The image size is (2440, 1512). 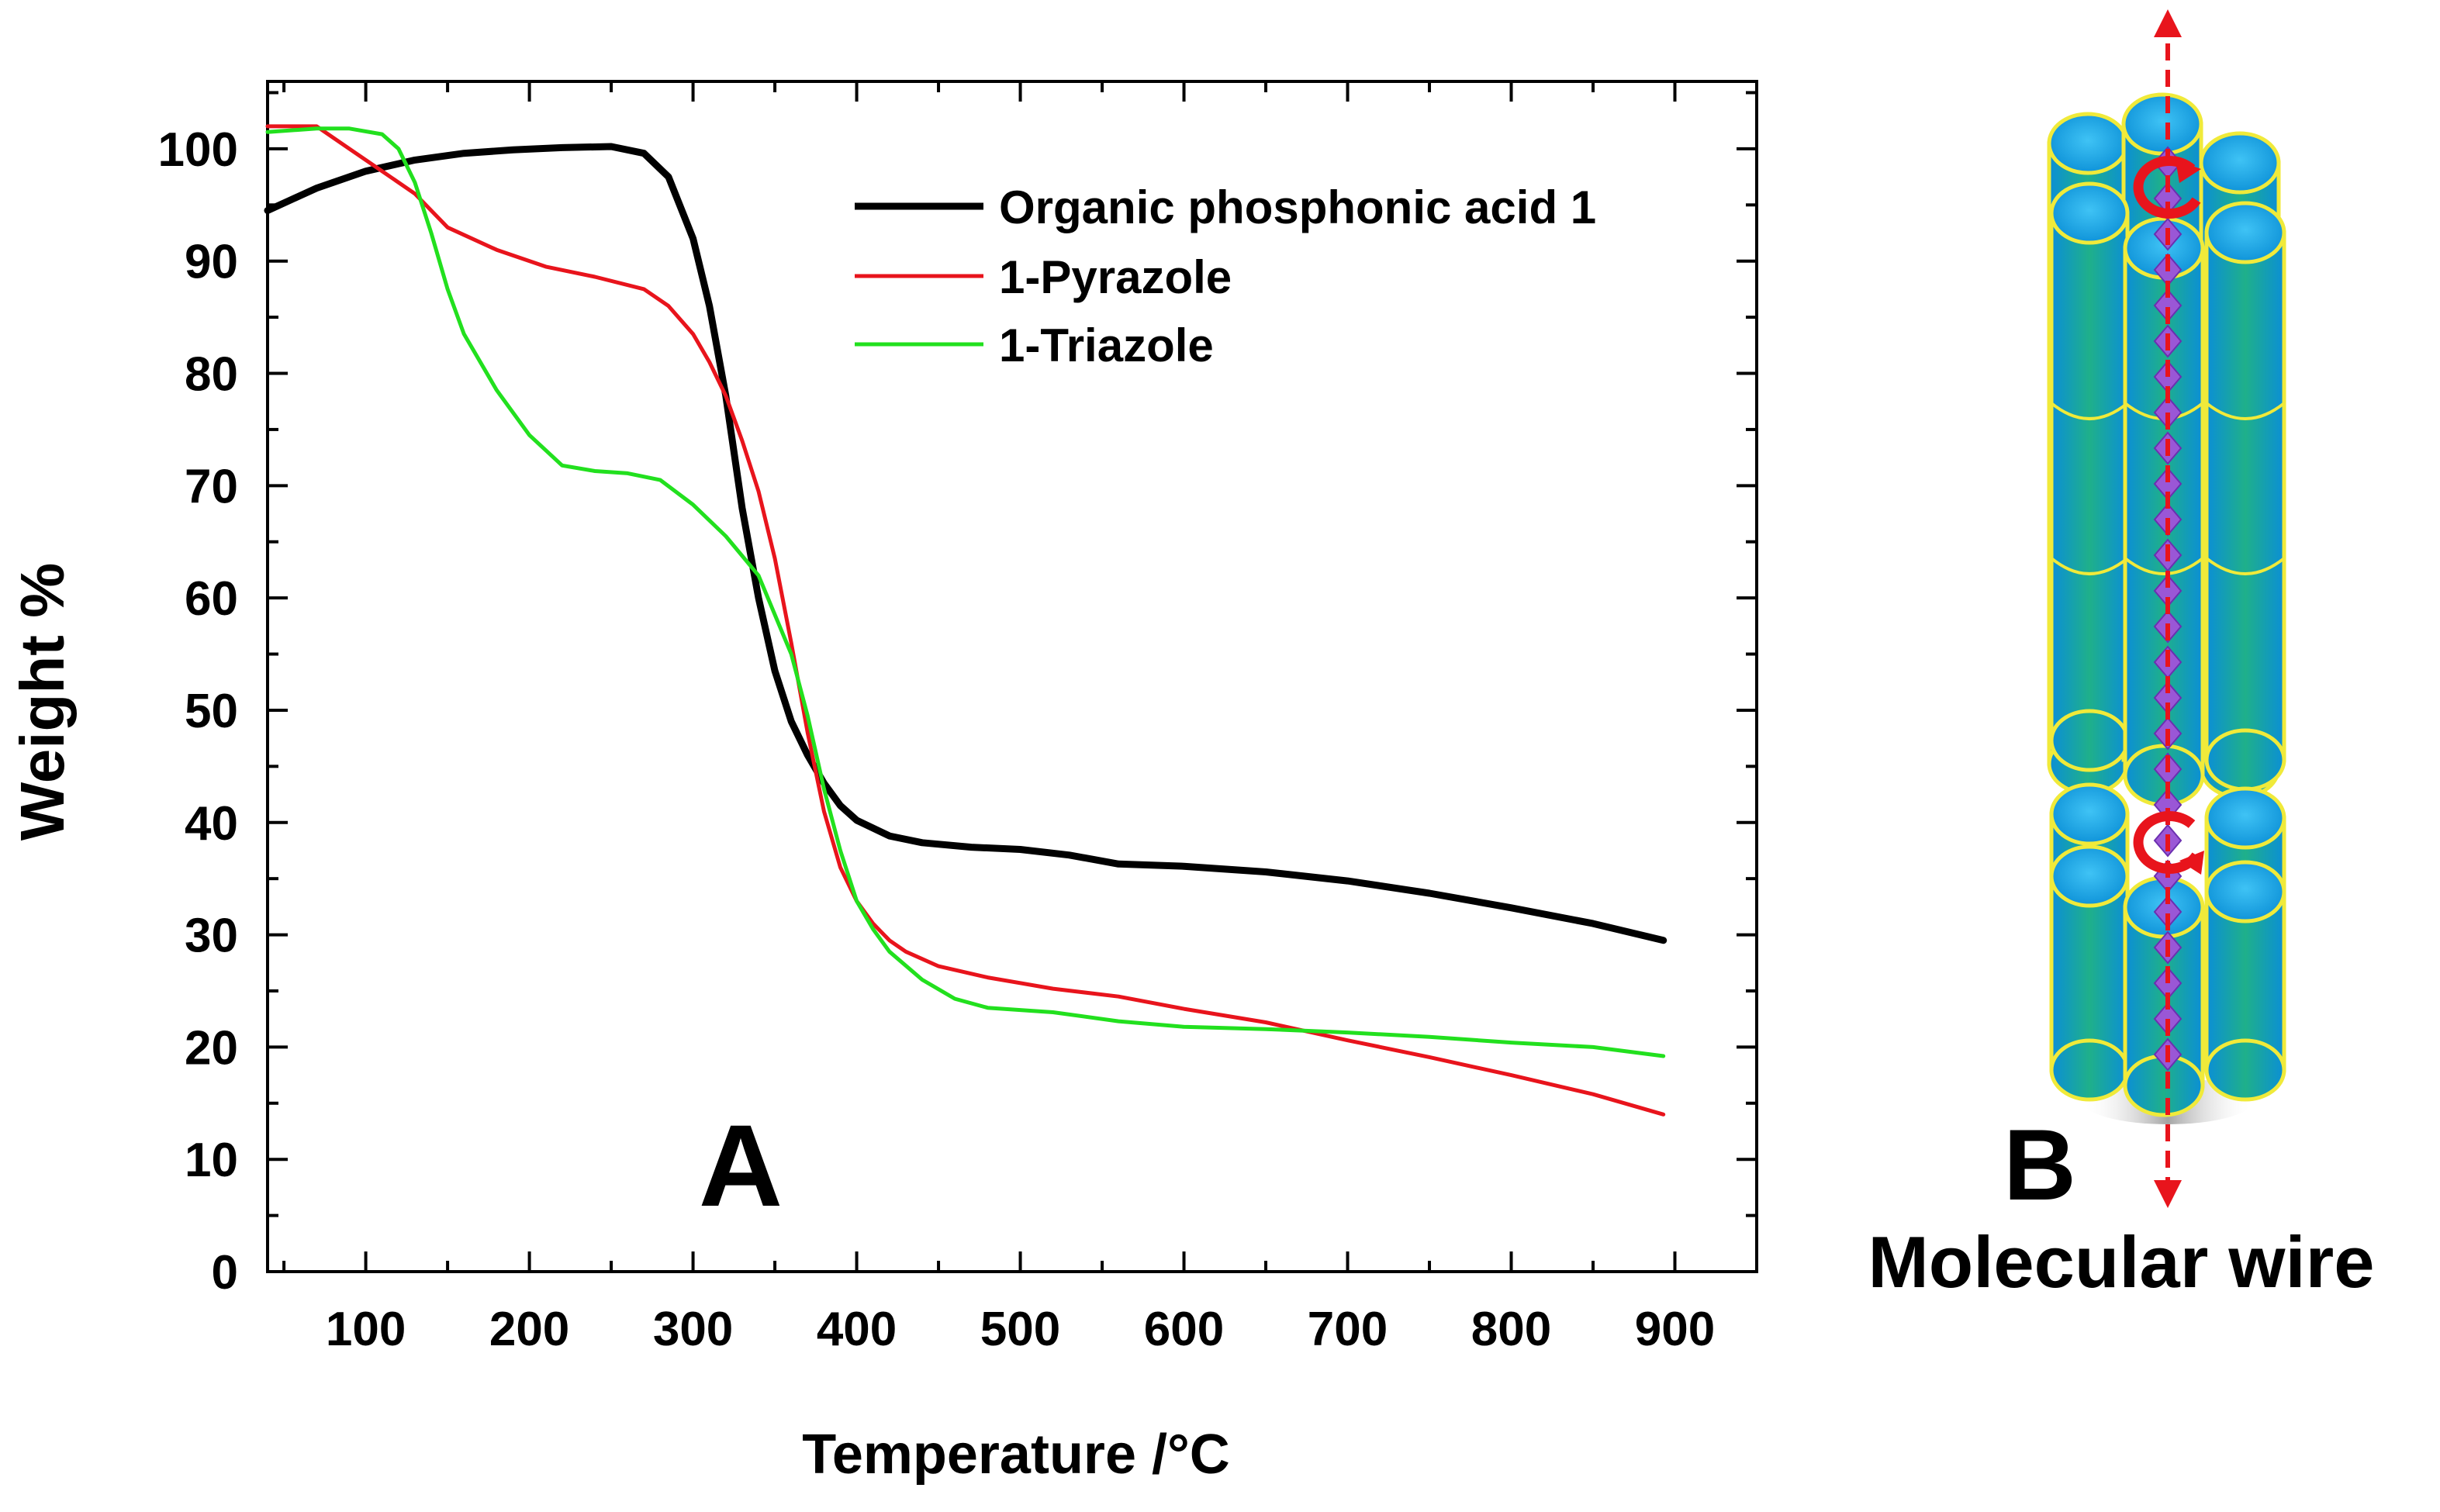 What do you see at coordinates (1184, 1329) in the screenshot?
I see `x-tick-label: 600` at bounding box center [1184, 1329].